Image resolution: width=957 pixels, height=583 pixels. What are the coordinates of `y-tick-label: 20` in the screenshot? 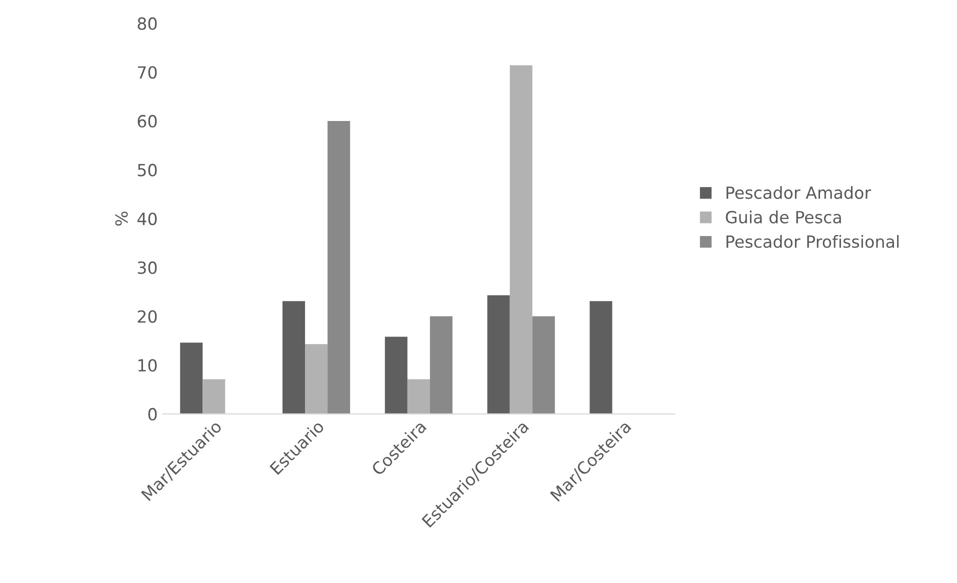 It's located at (147, 316).